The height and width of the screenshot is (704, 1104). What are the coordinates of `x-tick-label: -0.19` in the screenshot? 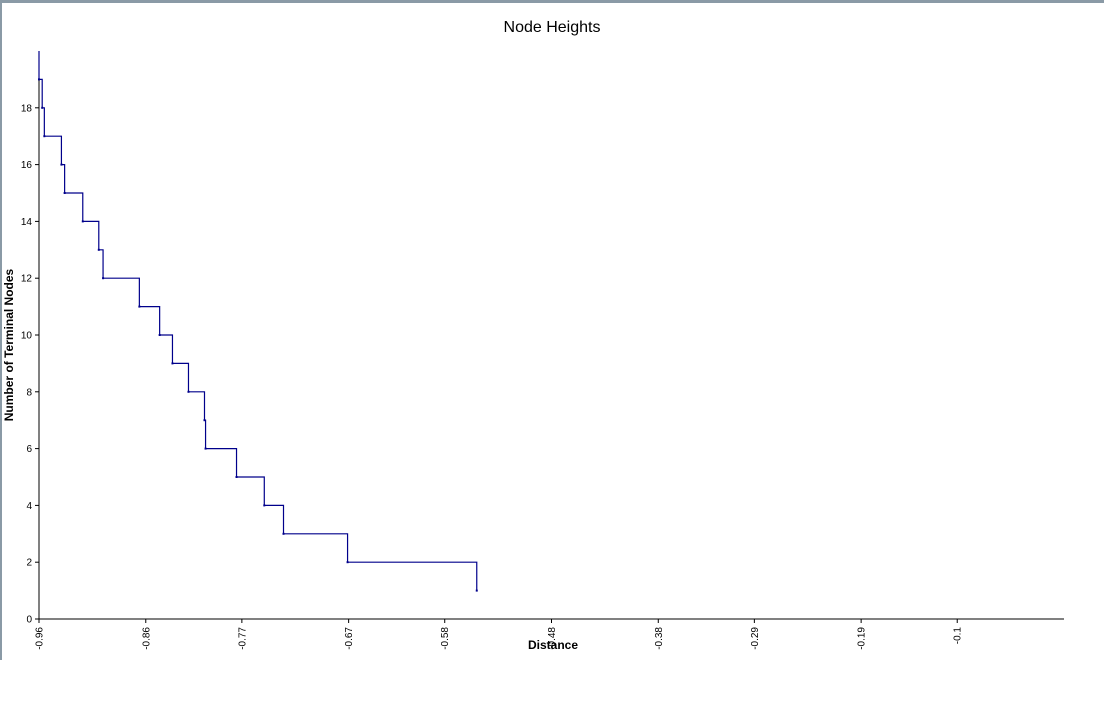 It's located at (862, 638).